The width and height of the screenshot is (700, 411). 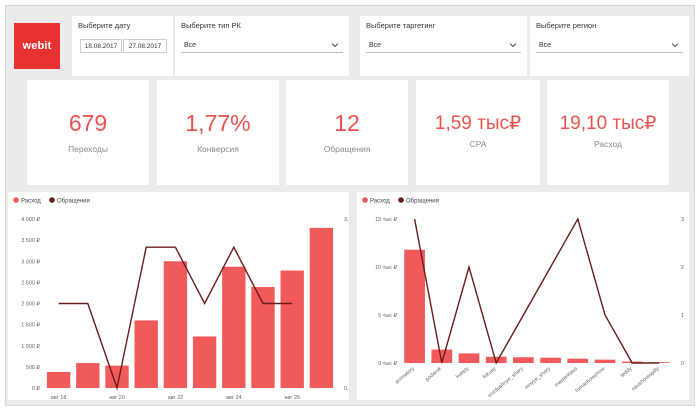 I want to click on kpi-conversion-label: Конверсия, so click(x=218, y=149).